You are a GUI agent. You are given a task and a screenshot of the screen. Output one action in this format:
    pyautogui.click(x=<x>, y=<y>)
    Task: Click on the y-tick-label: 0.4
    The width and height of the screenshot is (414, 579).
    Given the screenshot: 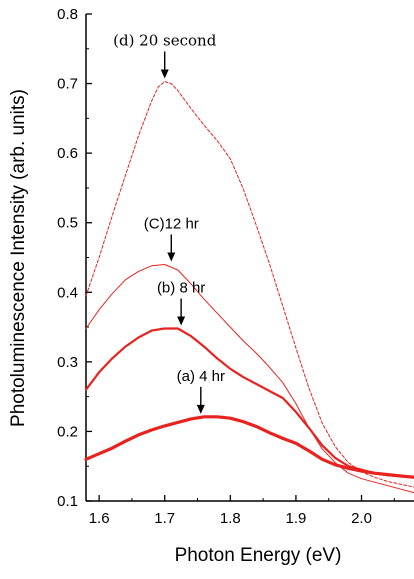 What is the action you would take?
    pyautogui.click(x=67, y=292)
    